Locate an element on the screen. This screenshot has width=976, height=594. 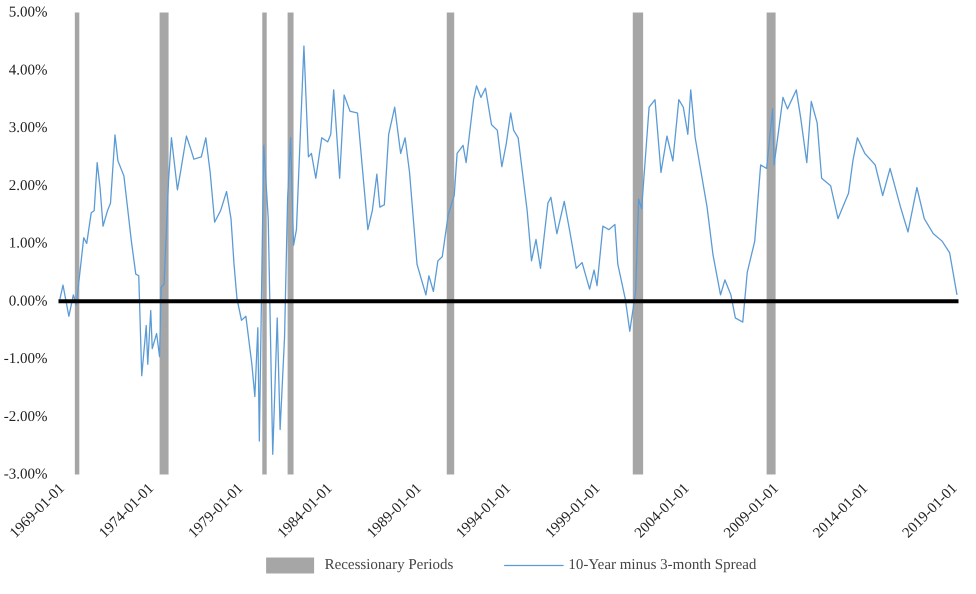
y-tick-label: 2.00% is located at coordinates (28, 186).